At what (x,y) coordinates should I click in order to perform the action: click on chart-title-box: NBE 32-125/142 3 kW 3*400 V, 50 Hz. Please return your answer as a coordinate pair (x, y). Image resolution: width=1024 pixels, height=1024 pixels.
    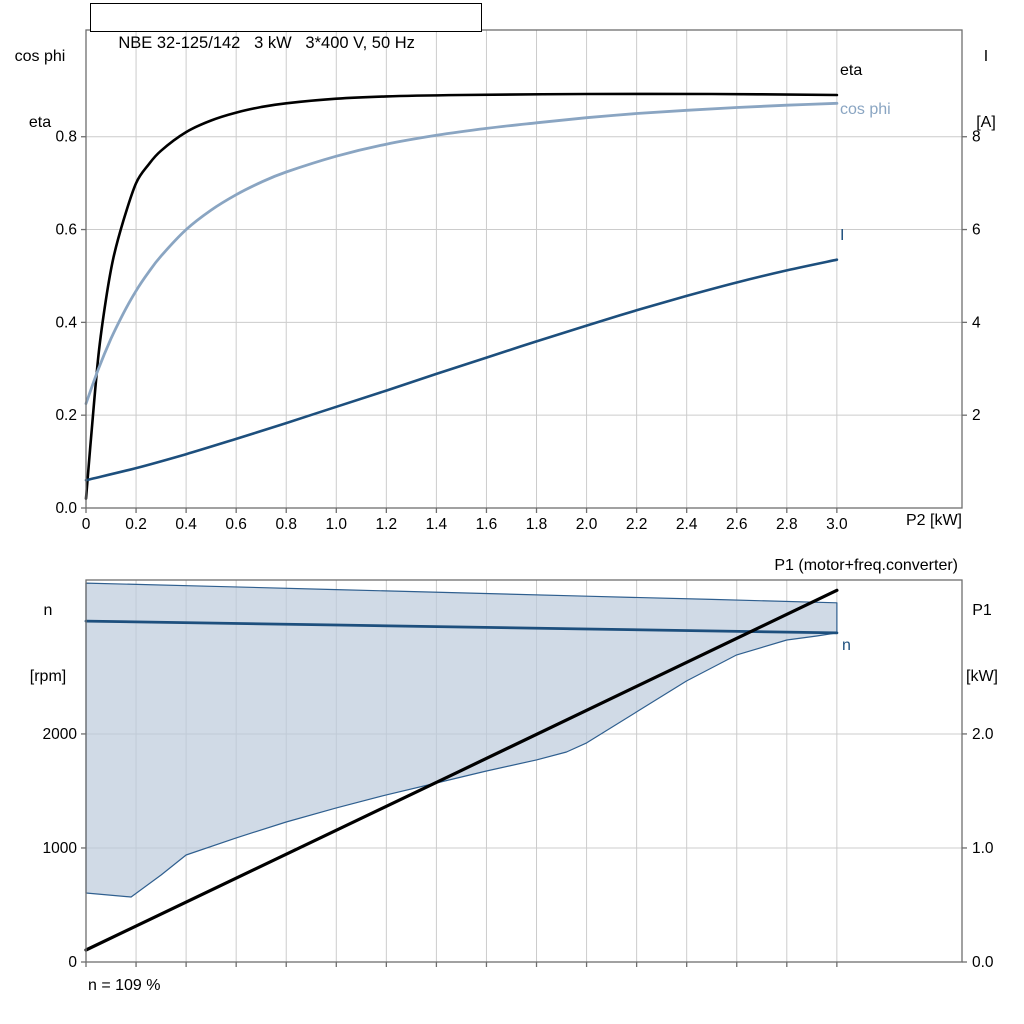
    Looking at the image, I should click on (286, 27).